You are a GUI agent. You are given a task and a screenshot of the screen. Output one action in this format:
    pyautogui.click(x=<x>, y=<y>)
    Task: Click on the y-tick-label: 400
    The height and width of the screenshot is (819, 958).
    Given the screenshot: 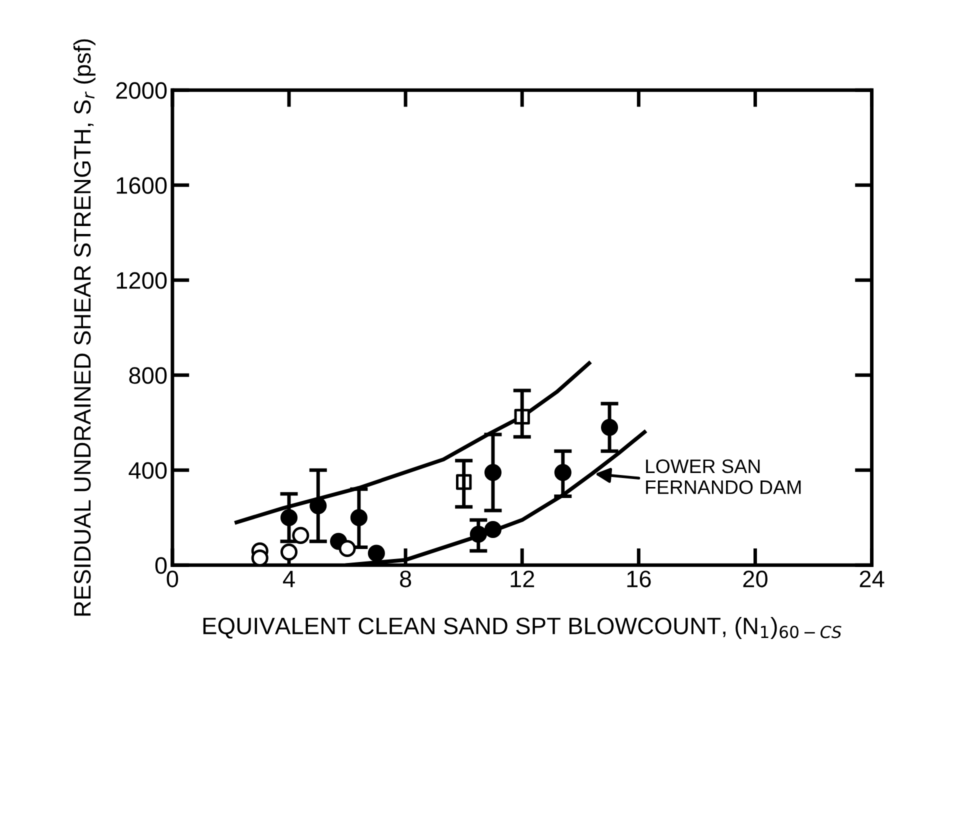 What is the action you would take?
    pyautogui.click(x=147, y=470)
    